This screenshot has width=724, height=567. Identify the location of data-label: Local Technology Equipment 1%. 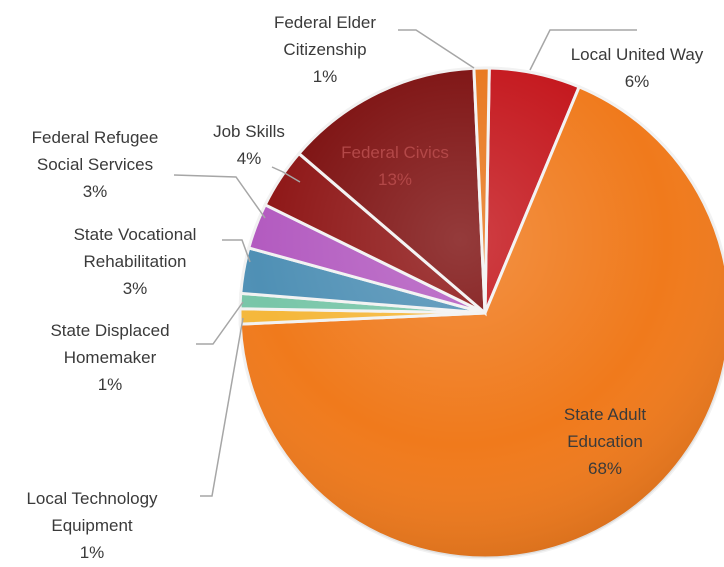
(92, 525).